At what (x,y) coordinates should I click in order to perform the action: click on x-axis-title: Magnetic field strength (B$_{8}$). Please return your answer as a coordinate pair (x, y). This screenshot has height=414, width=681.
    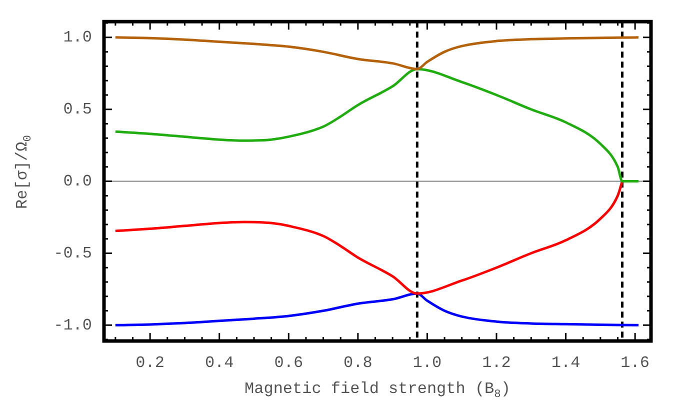
    Looking at the image, I should click on (378, 391).